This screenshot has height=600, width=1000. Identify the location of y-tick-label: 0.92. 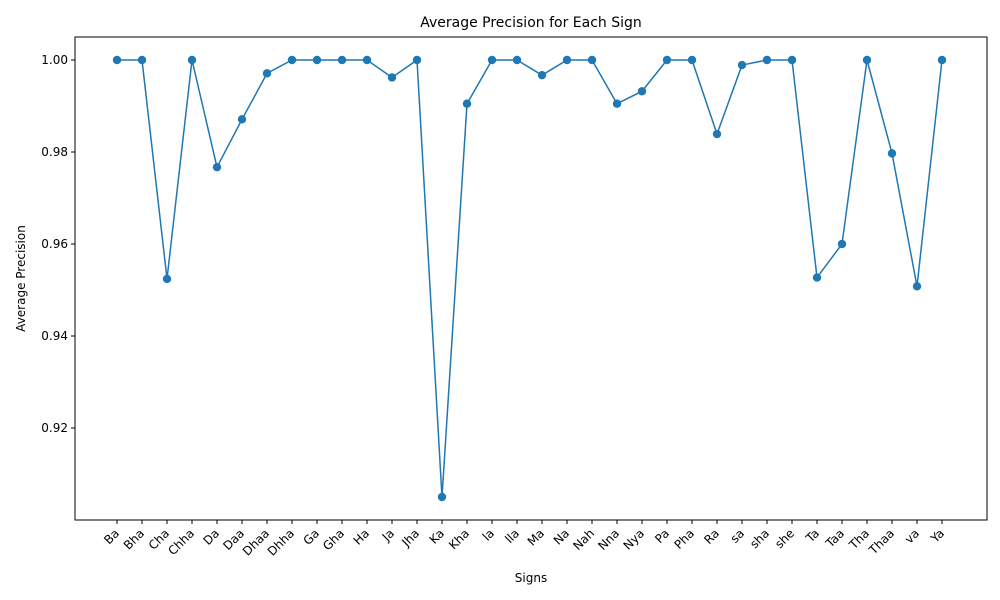
(54, 428).